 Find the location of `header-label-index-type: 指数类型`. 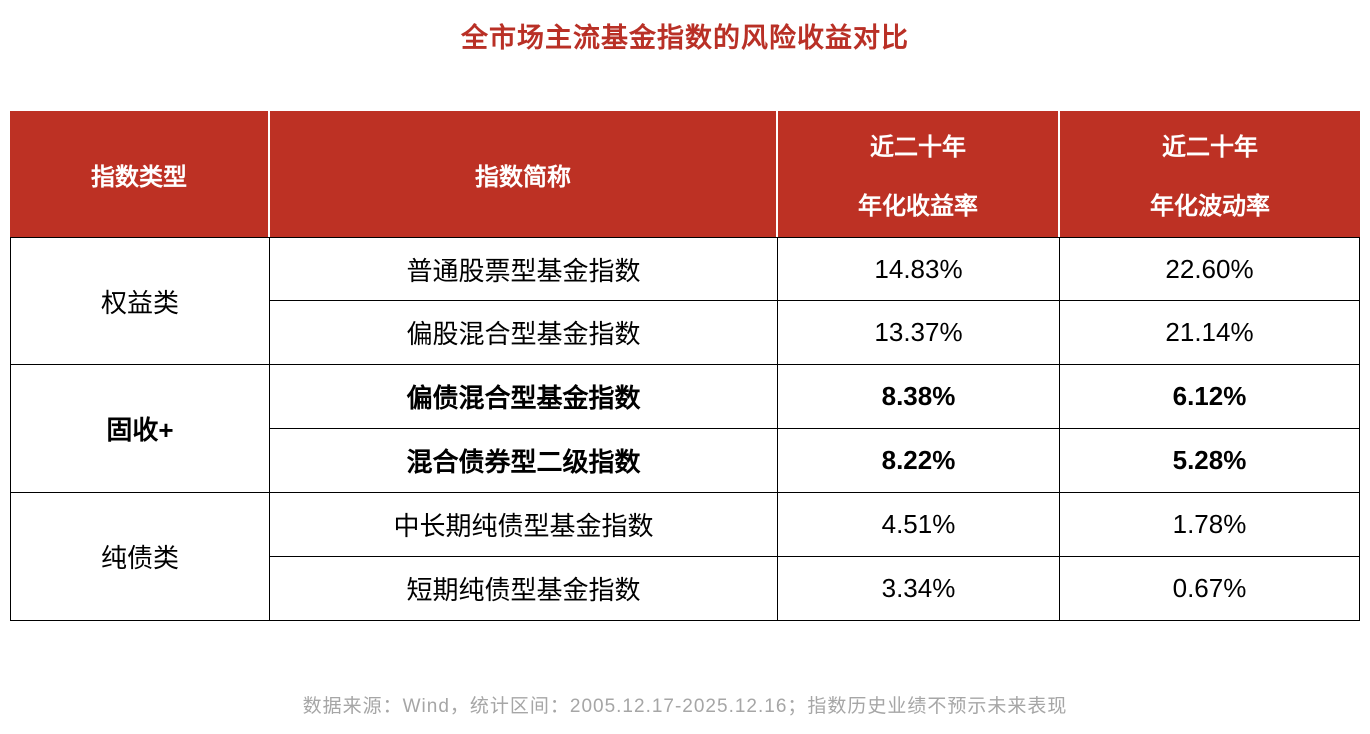

header-label-index-type: 指数类型 is located at coordinates (139, 177).